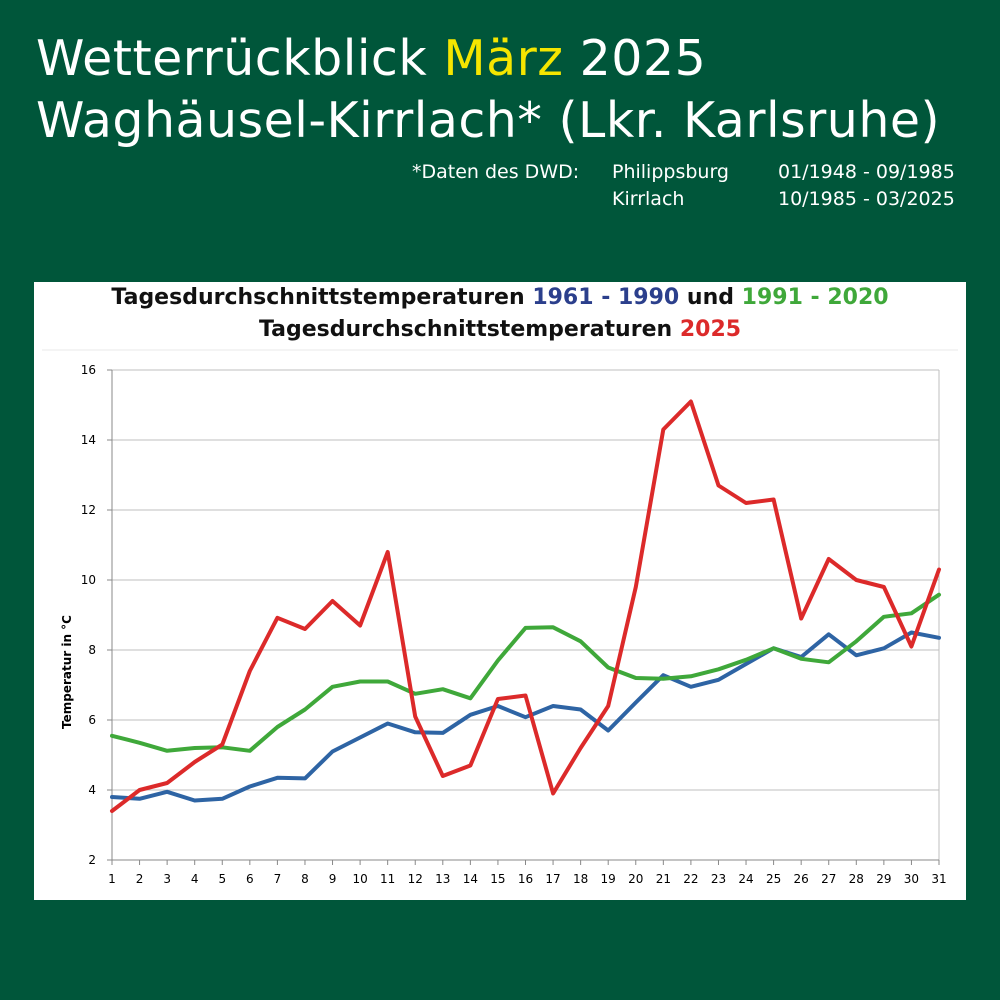 The image size is (1000, 1000). I want to click on y-tick-label: 2, so click(92, 860).